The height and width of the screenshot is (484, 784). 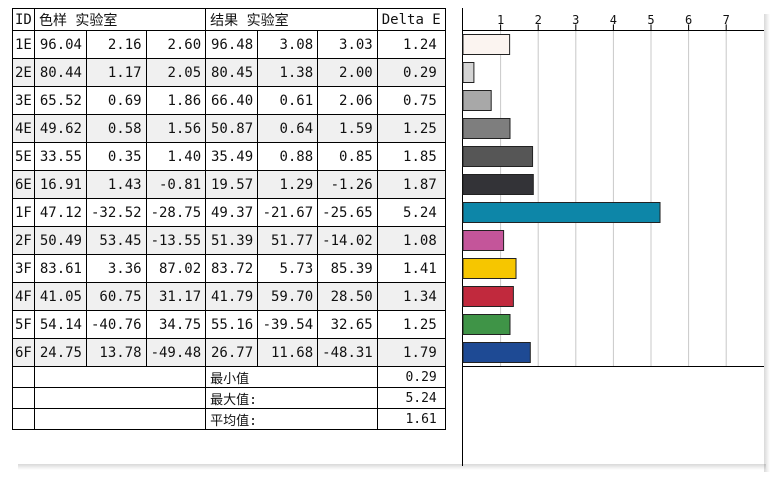 I want to click on table-row: 1F 47.12 -32.52 -28.75 49.37 -21.67 -25.65 5.24, so click(x=229, y=212).